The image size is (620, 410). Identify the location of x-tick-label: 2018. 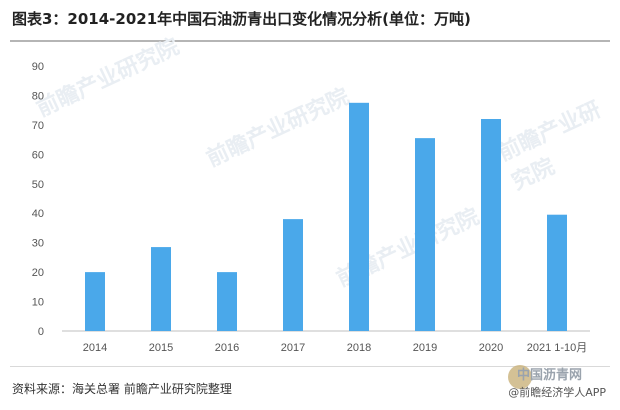
(359, 348).